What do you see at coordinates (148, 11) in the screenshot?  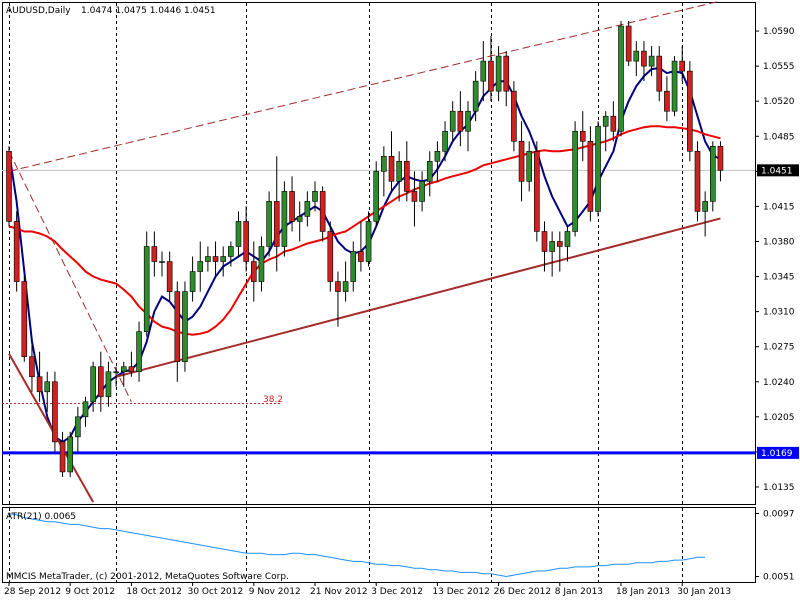 I see `ohlc-readout: 1.0474 1.0475 1.0446 1.0451` at bounding box center [148, 11].